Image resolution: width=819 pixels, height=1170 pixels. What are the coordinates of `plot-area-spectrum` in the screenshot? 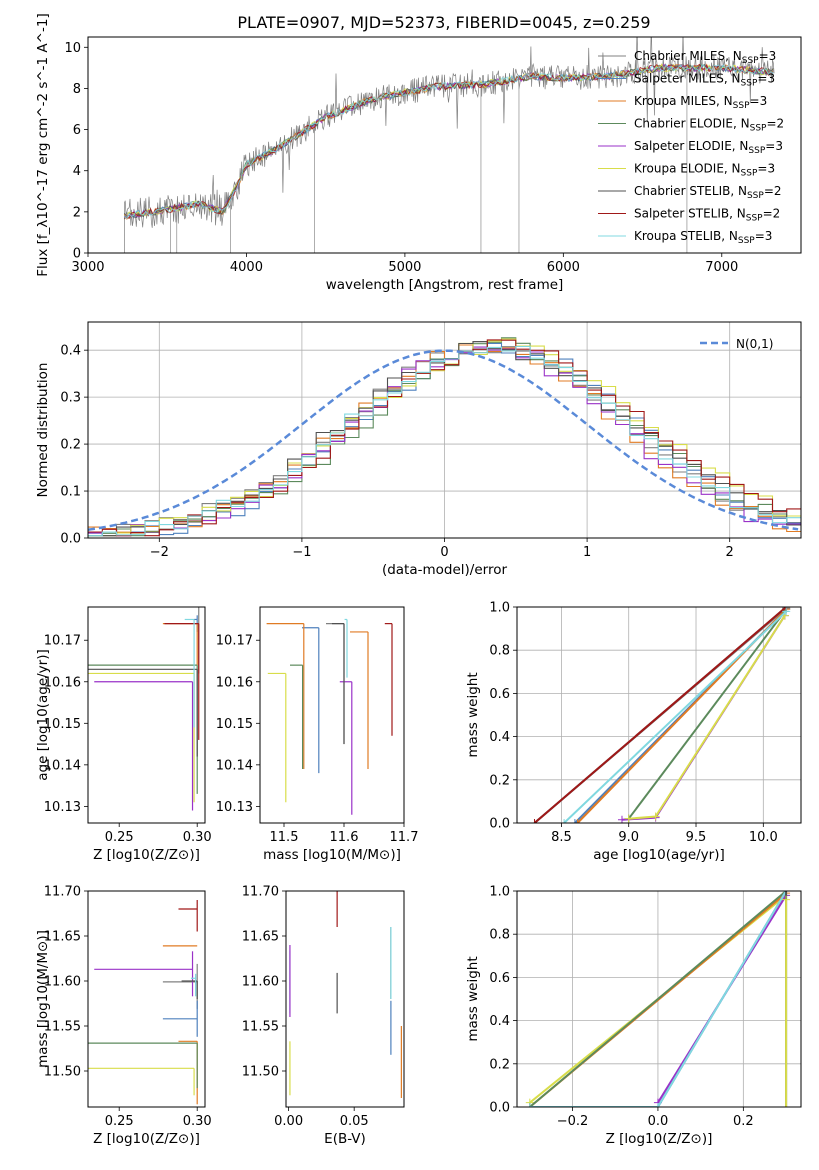 It's located at (449, 145).